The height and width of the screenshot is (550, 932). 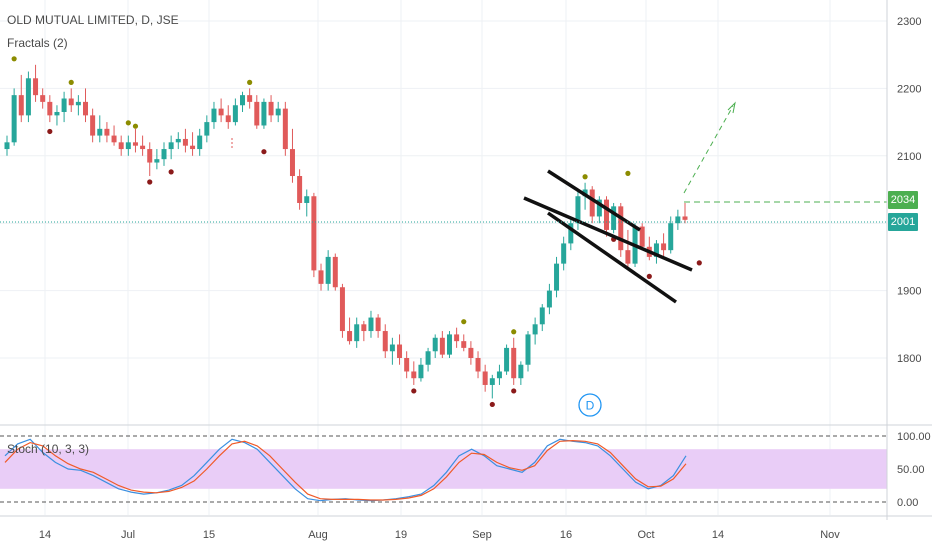 What do you see at coordinates (645, 535) in the screenshot?
I see `time-tick-label: Oct` at bounding box center [645, 535].